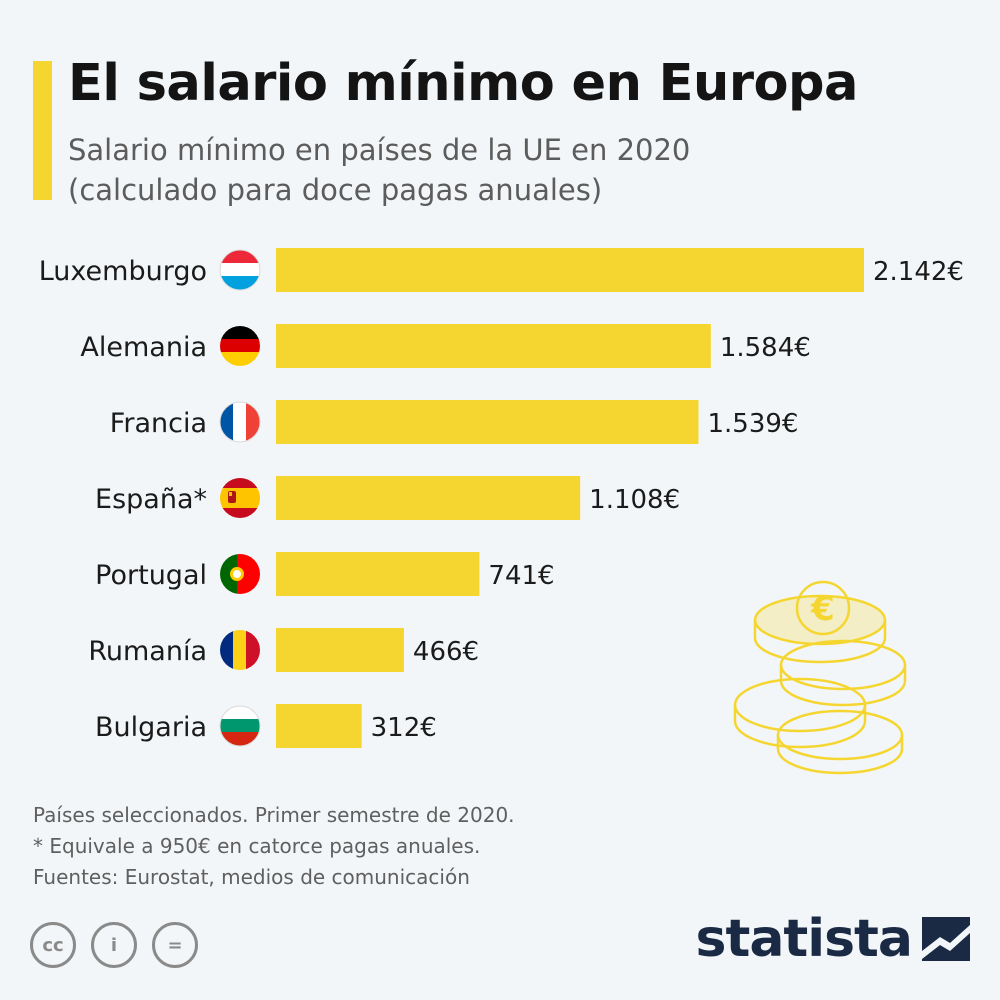 The image size is (1000, 1000). I want to click on luxembourg-flag-icon, so click(240, 270).